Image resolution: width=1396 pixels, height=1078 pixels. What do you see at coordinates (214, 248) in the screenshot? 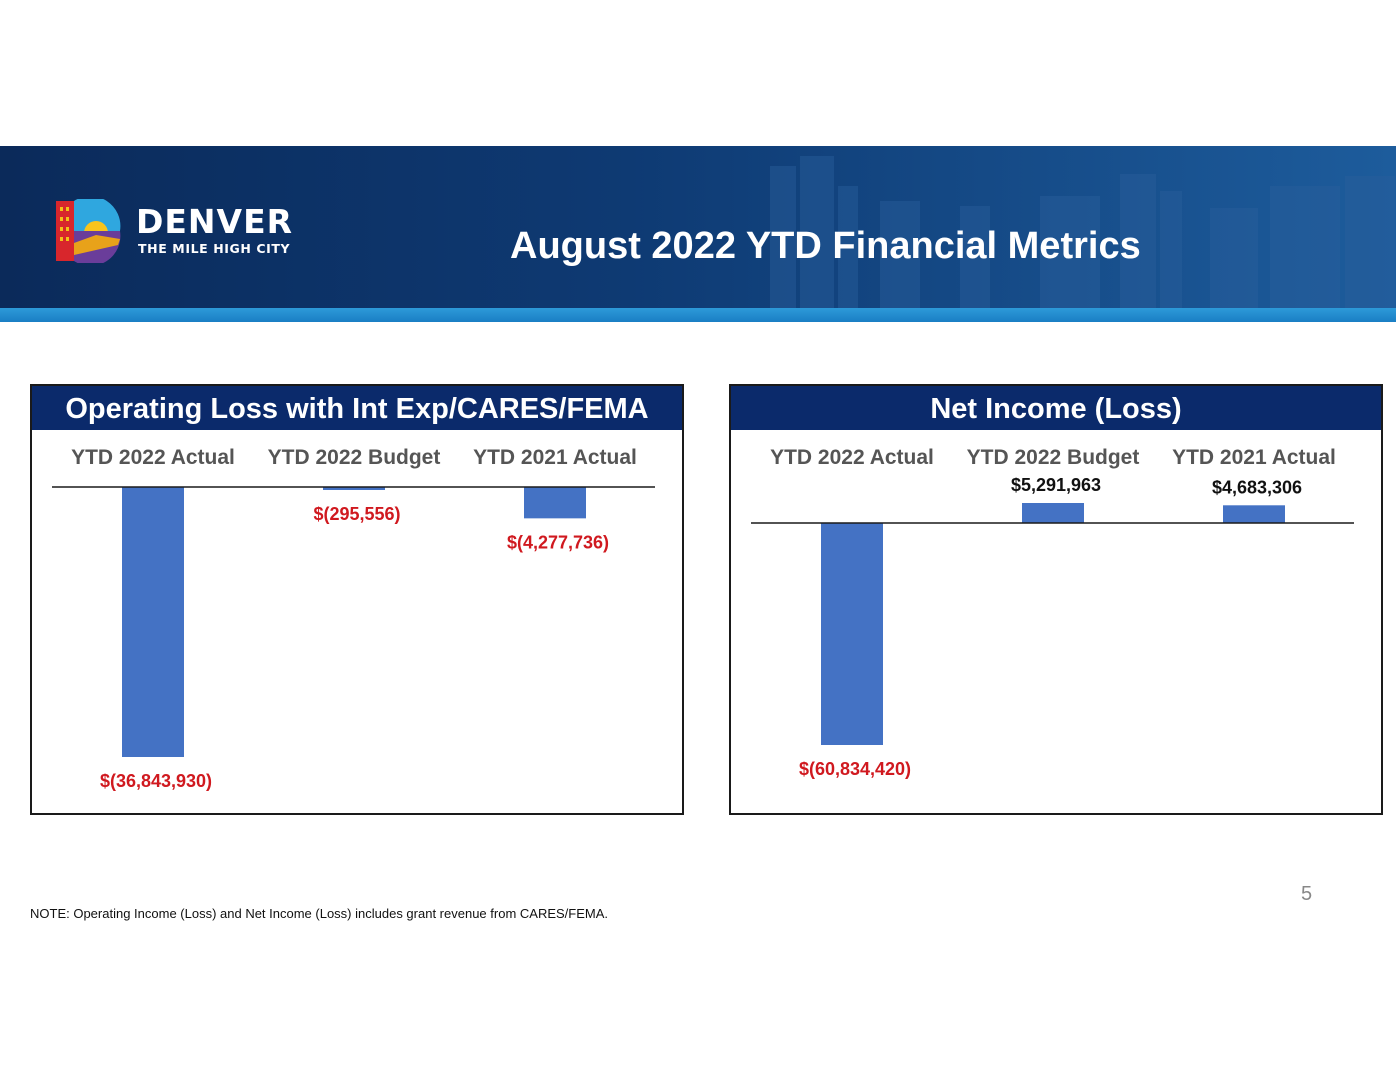
I see `logo-tagline: THE MILE HIGH CITY` at bounding box center [214, 248].